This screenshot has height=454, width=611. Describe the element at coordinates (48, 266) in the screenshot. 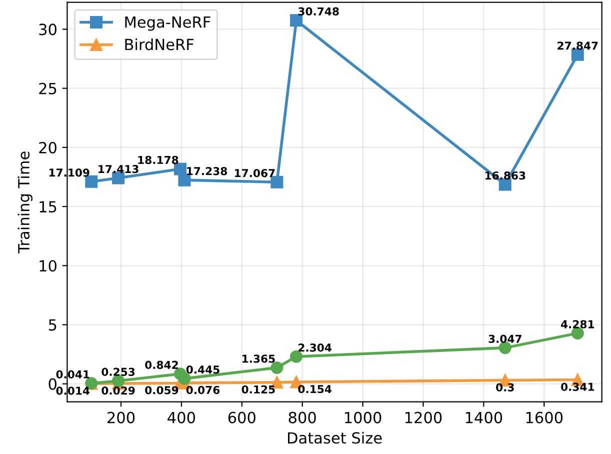

I see `y-tick-label: 10` at that location.